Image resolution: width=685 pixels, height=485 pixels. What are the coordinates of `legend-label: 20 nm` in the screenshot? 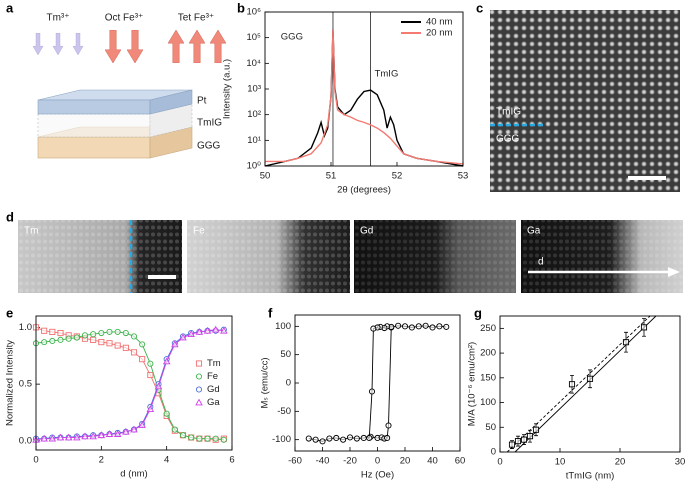 It's located at (439, 33).